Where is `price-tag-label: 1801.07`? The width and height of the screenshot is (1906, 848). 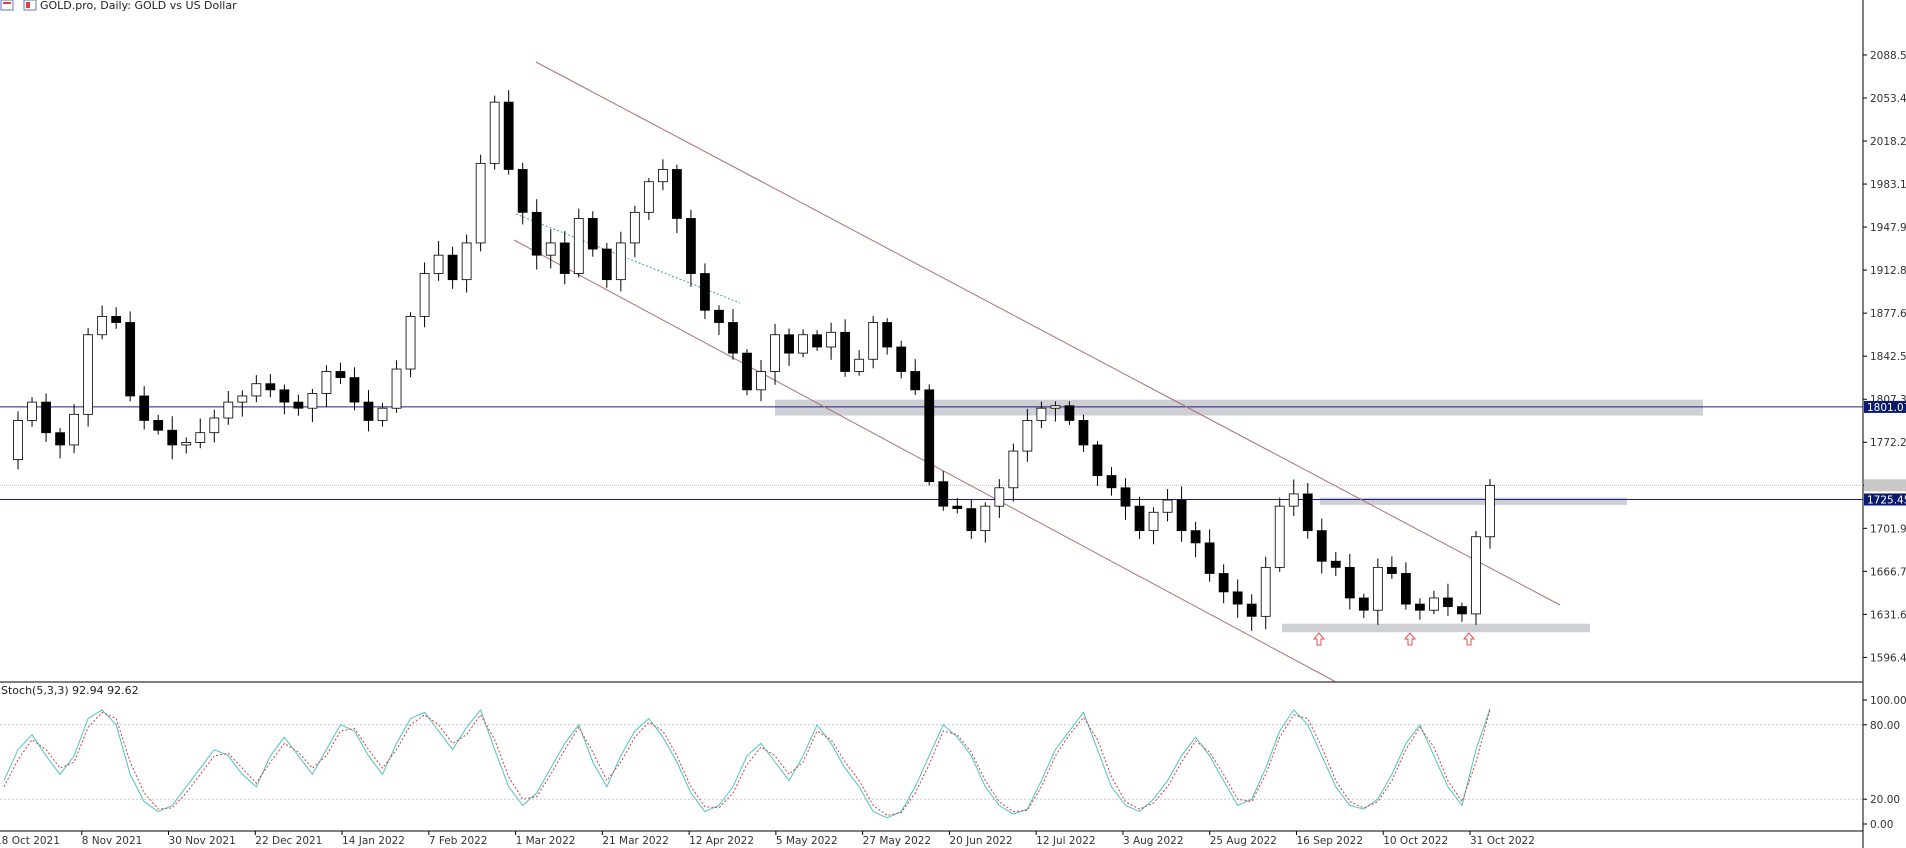
price-tag-label: 1801.07 is located at coordinates (1886, 408).